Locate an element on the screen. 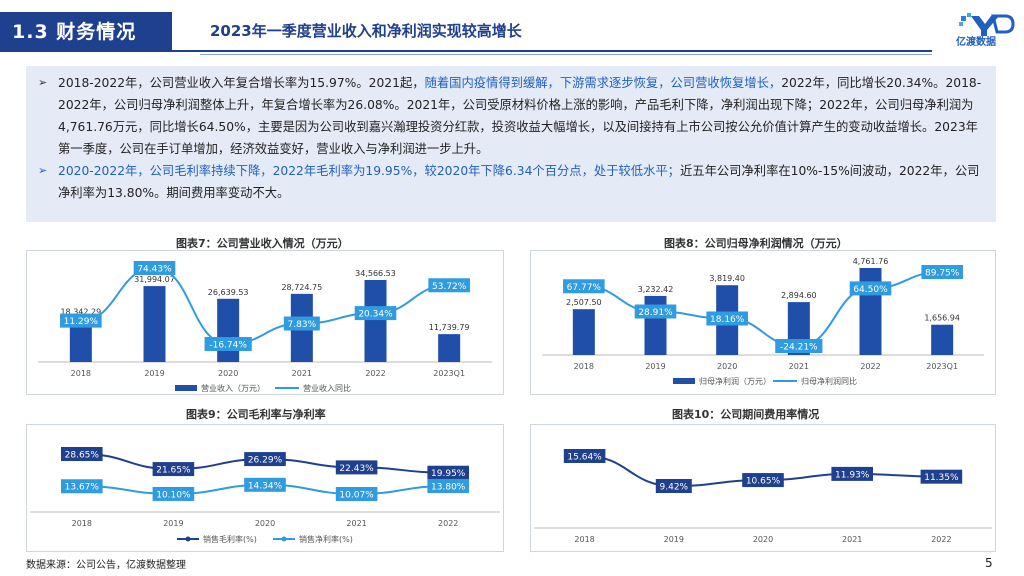  legend-label: 归母净利润（万元） is located at coordinates (735, 381).